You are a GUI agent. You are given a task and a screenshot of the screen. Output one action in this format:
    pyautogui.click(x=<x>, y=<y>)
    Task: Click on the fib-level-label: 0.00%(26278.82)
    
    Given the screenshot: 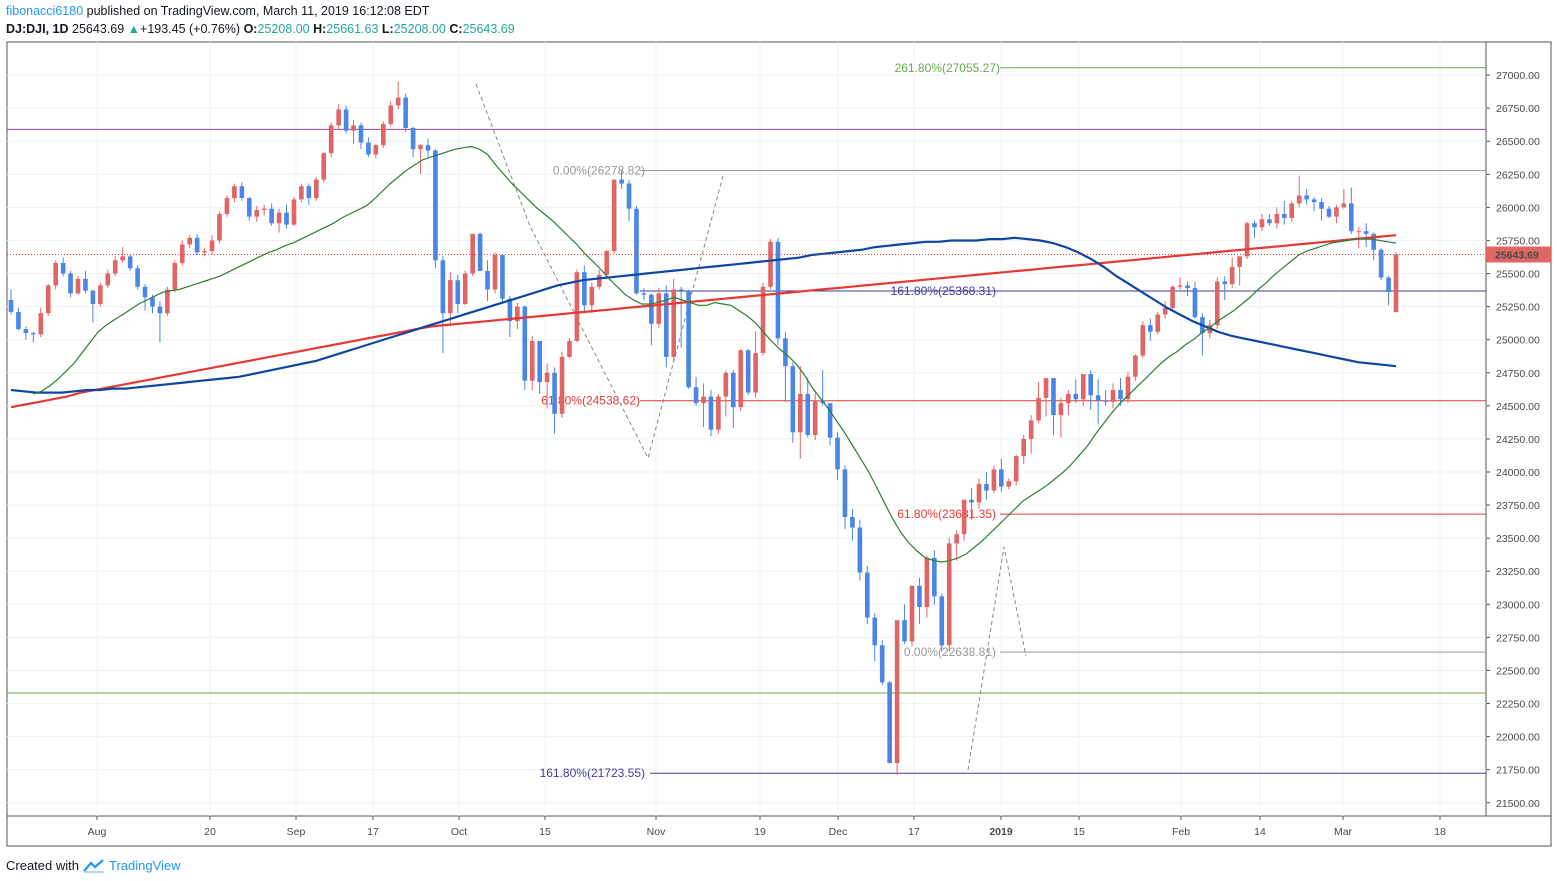 What is the action you would take?
    pyautogui.click(x=599, y=170)
    